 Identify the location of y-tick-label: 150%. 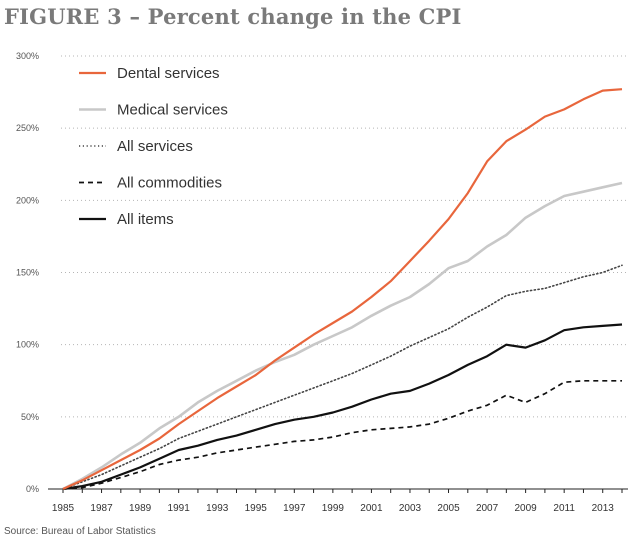
(27, 273).